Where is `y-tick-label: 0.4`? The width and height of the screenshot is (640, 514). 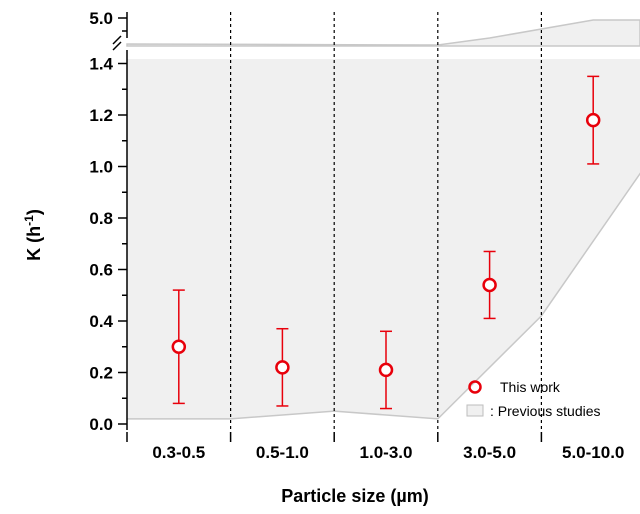
y-tick-label: 0.4 is located at coordinates (101, 321).